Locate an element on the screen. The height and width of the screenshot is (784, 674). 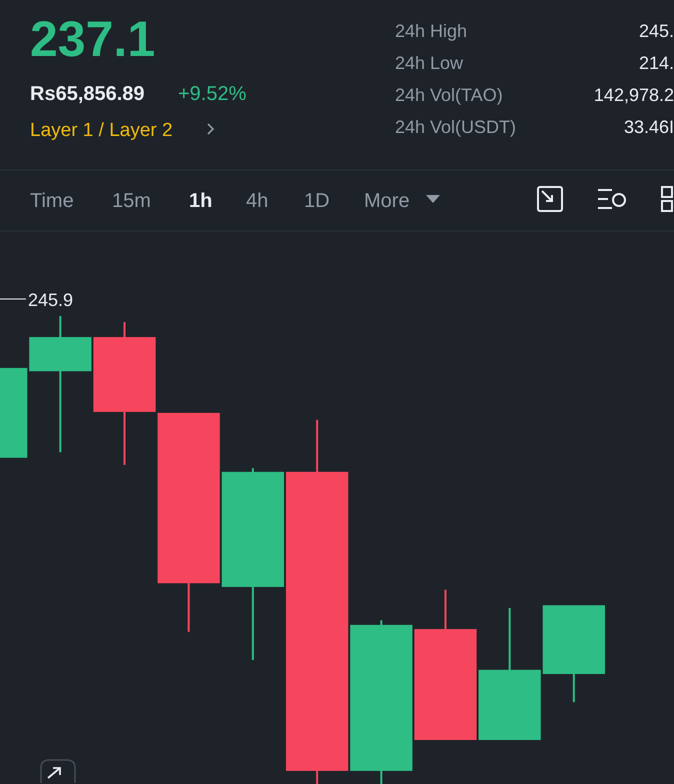
chart-title: 237.1 is located at coordinates (93, 39).